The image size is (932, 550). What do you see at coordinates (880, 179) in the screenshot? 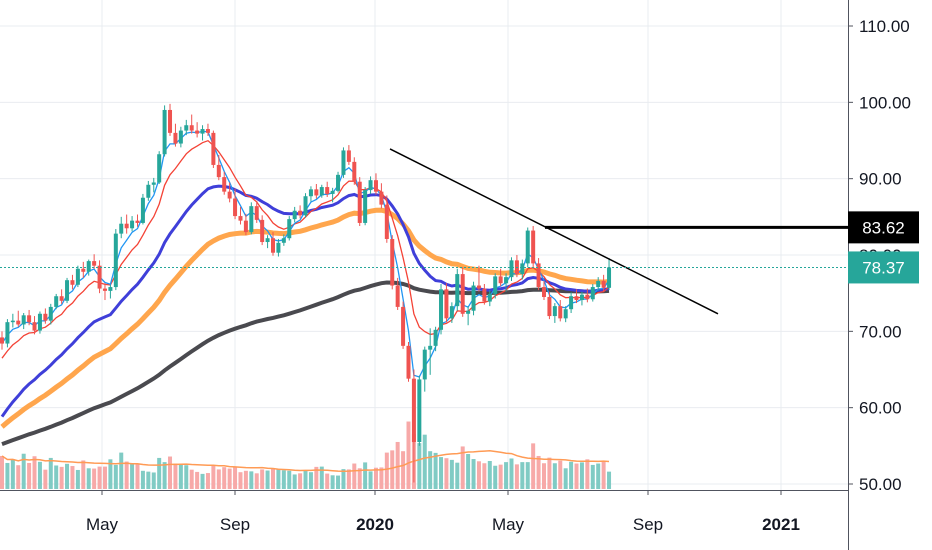
I see `y-tick-label: 90.00` at bounding box center [880, 179].